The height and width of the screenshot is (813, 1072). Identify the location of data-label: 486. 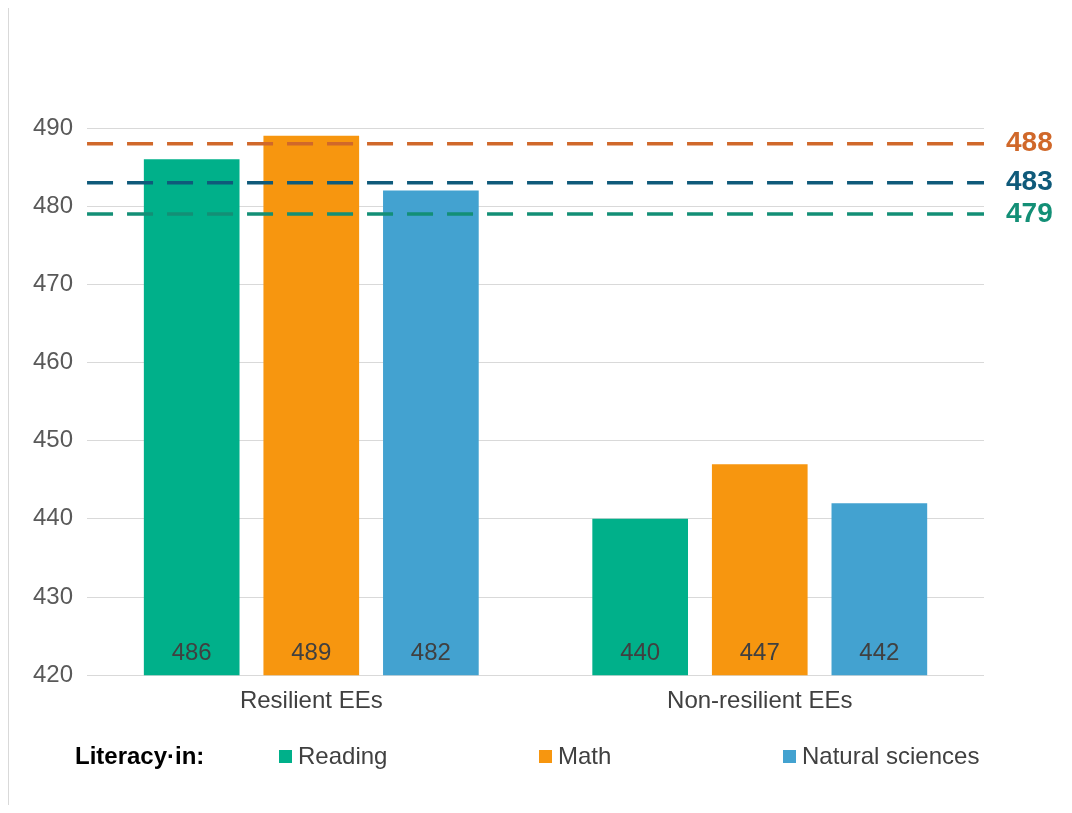
(191, 651).